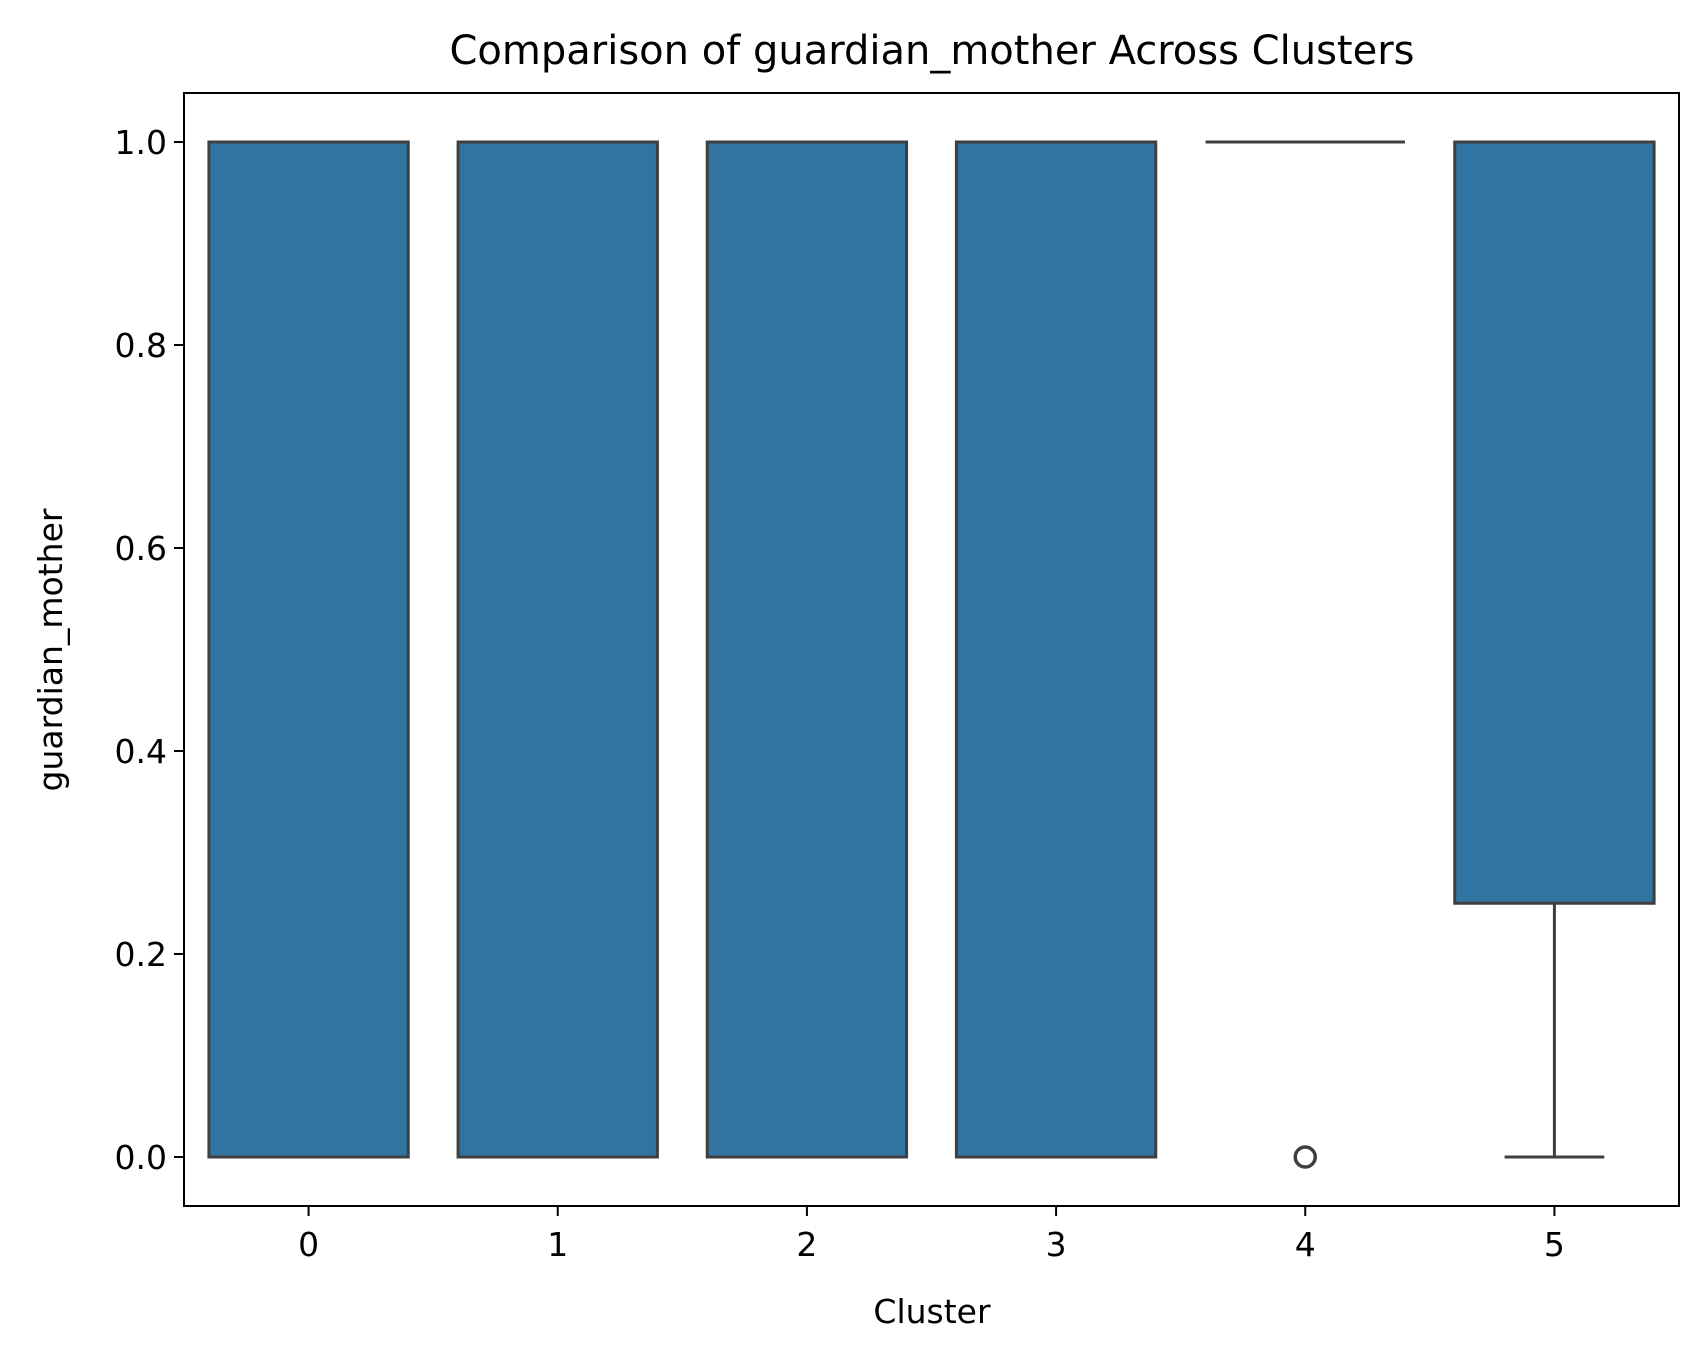 The width and height of the screenshot is (1701, 1357). What do you see at coordinates (1056, 1244) in the screenshot?
I see `x-tick-label: 3` at bounding box center [1056, 1244].